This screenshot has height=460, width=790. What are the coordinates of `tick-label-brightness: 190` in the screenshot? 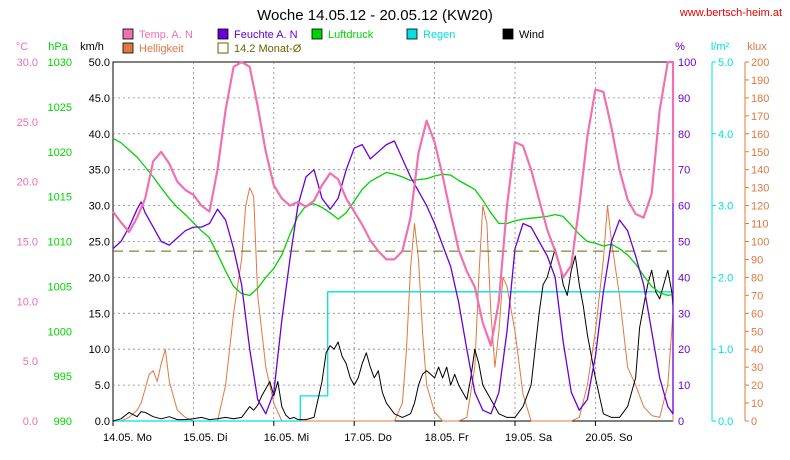 It's located at (760, 81).